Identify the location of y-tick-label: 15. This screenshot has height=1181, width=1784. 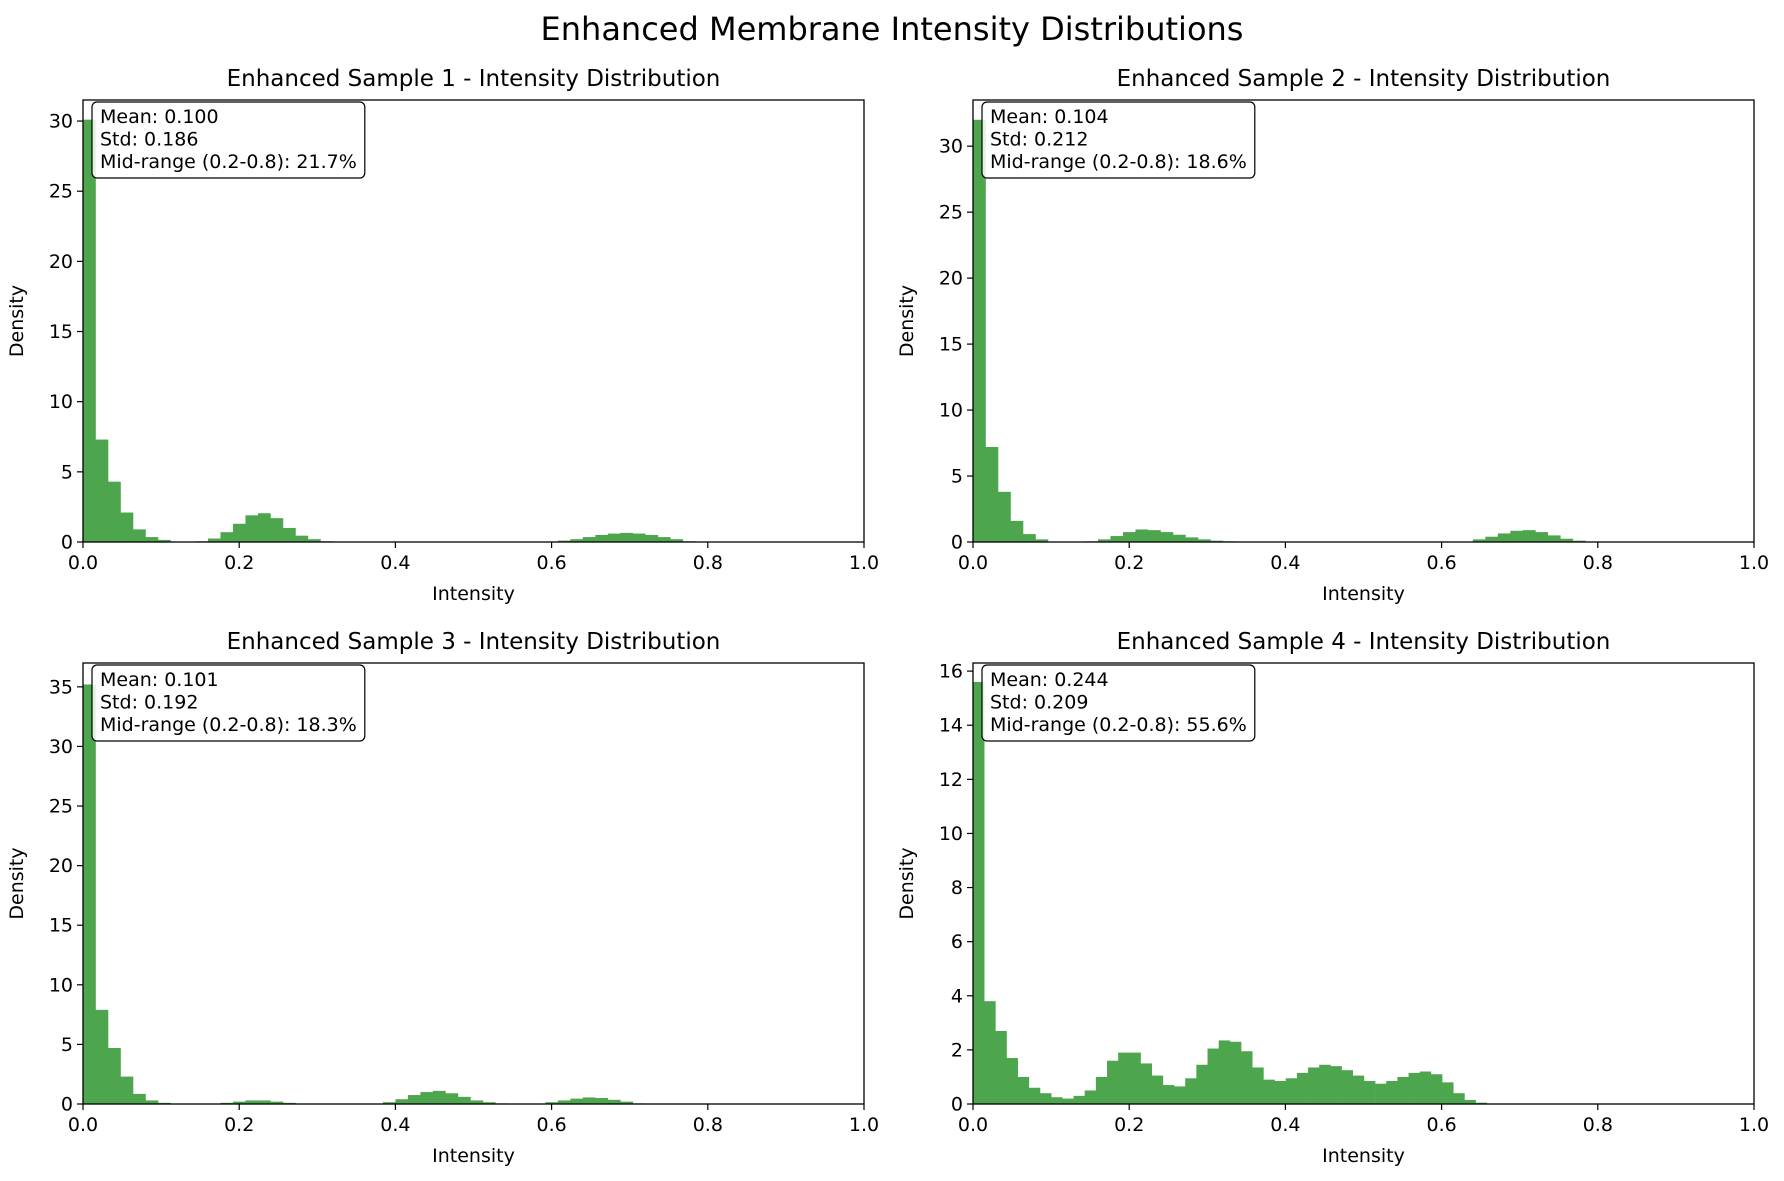
(61, 332).